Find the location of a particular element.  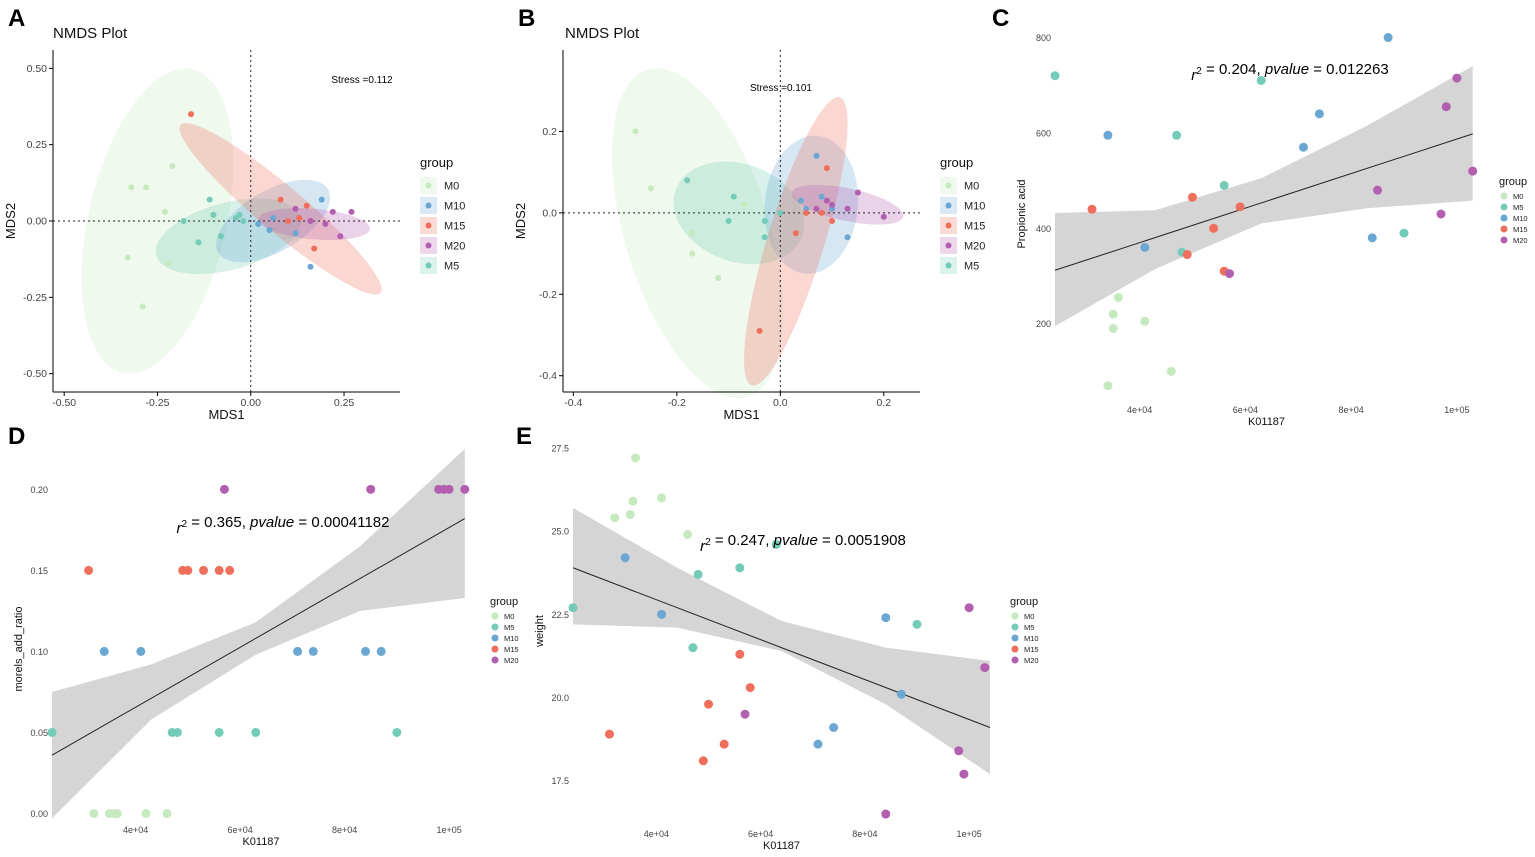

legend-label-m10: M10 is located at coordinates (454, 207).